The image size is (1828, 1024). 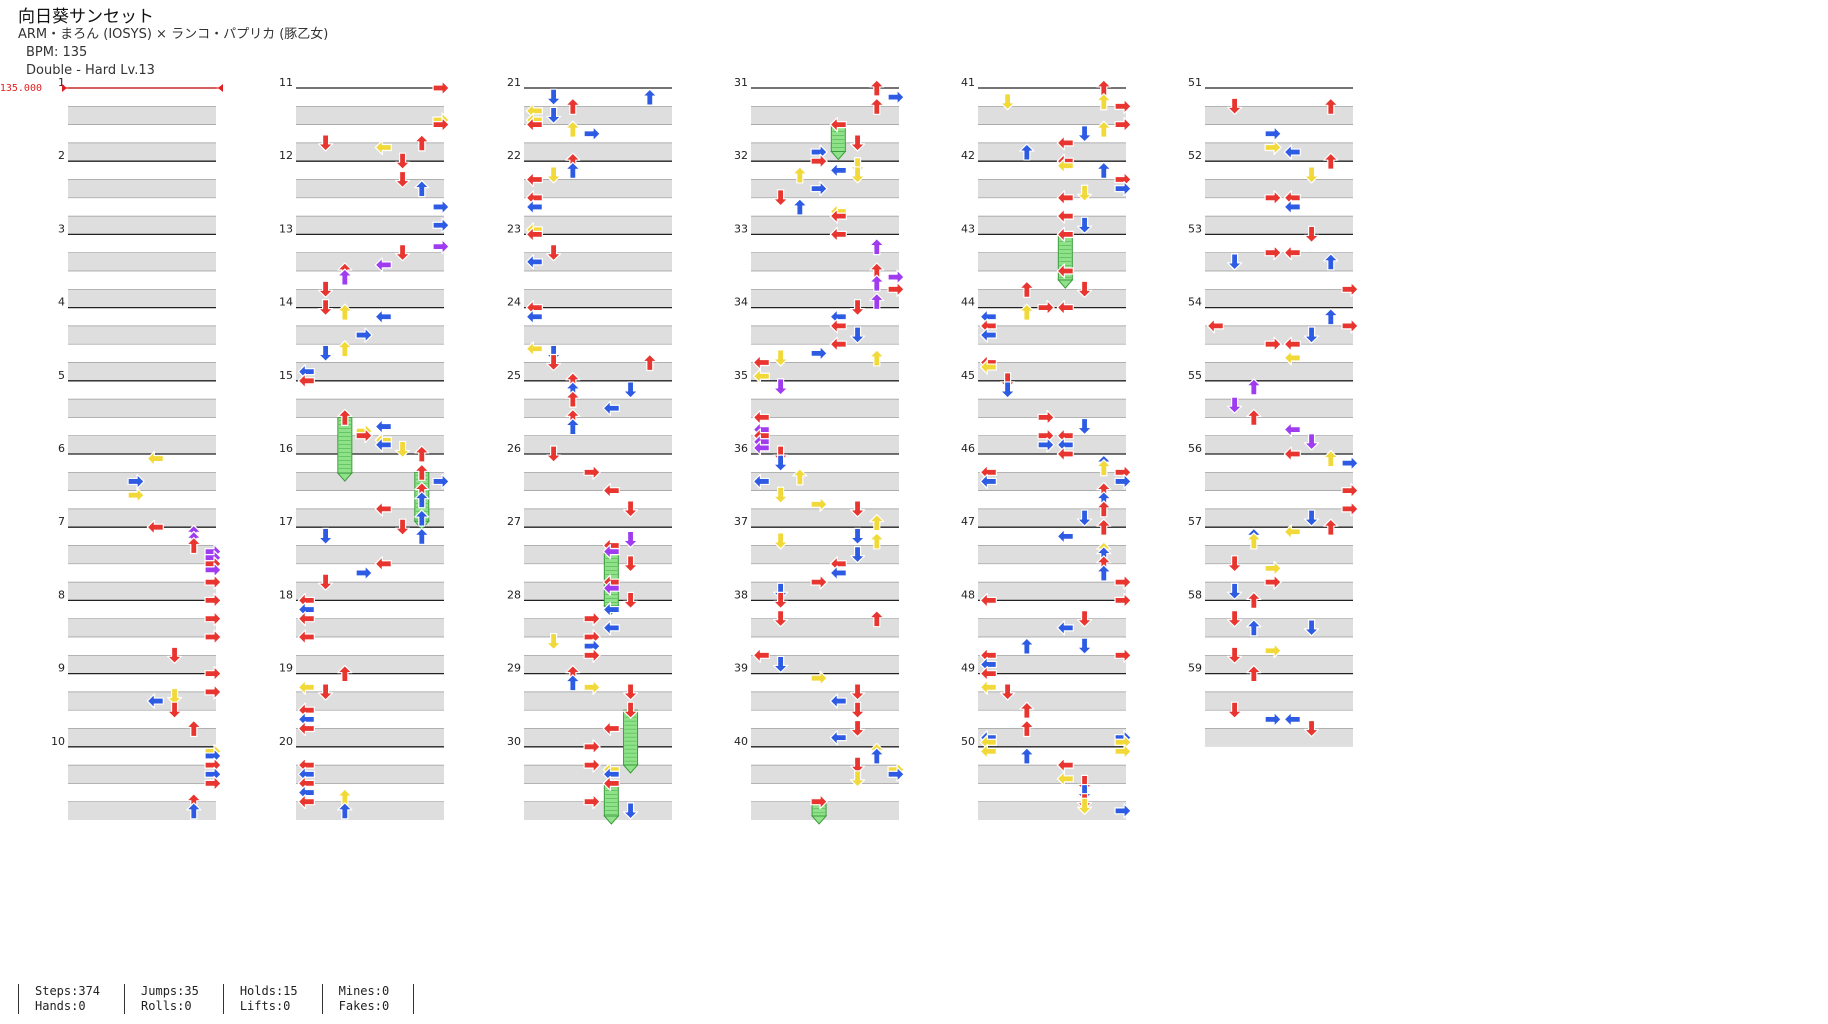 I want to click on measure-number: 59, so click(x=1195, y=668).